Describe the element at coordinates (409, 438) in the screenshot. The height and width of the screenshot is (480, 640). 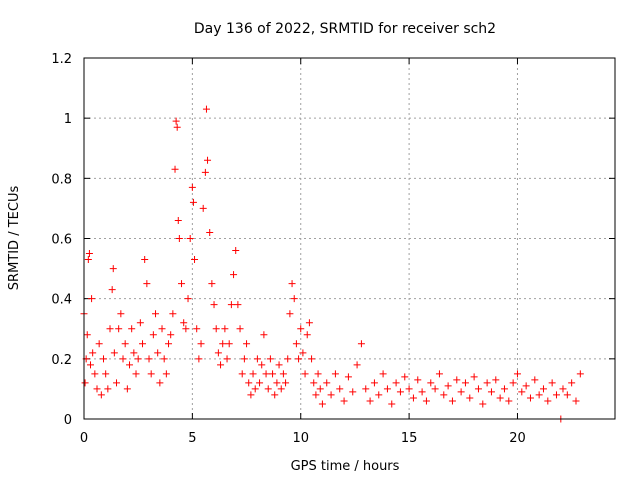
I see `x-tick-label: 15` at that location.